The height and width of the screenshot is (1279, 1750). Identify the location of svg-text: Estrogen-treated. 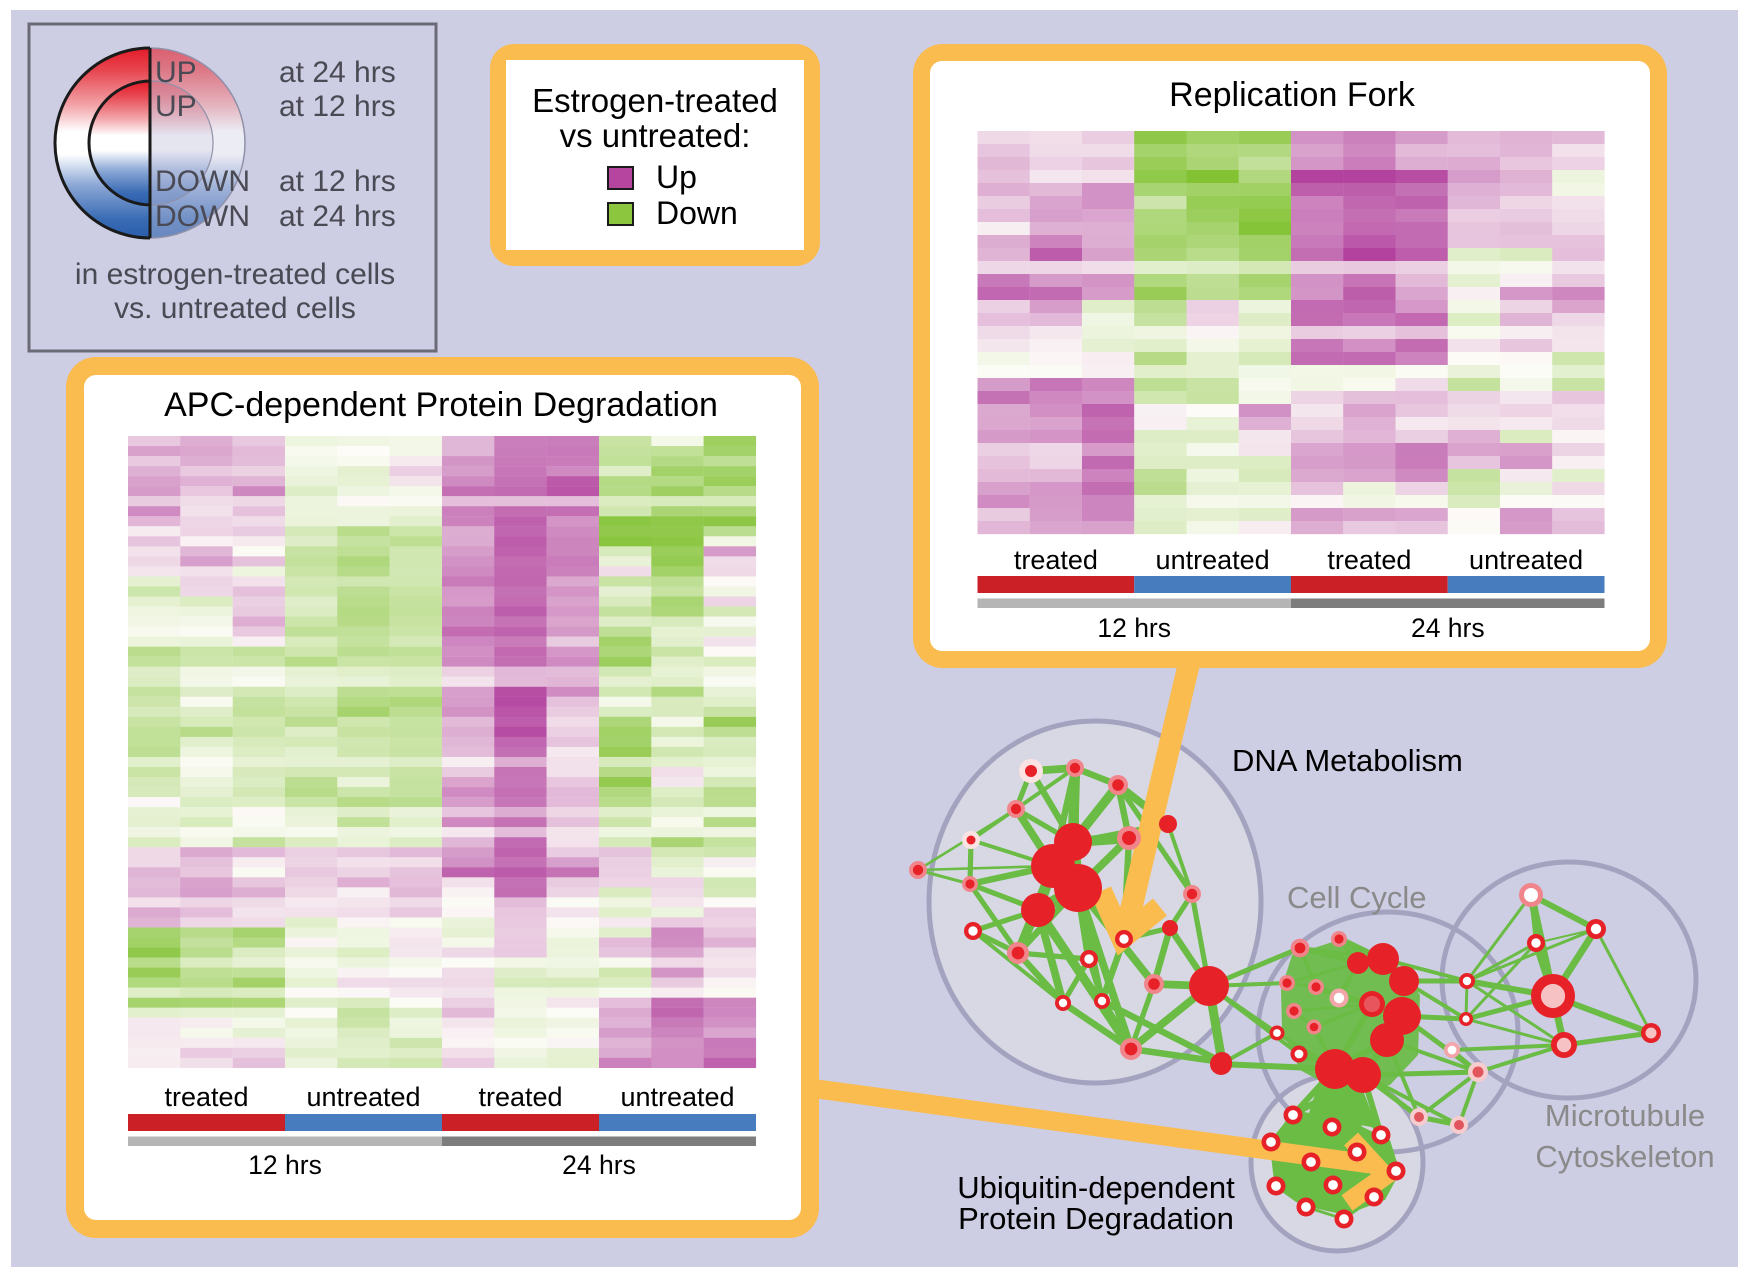
(655, 100).